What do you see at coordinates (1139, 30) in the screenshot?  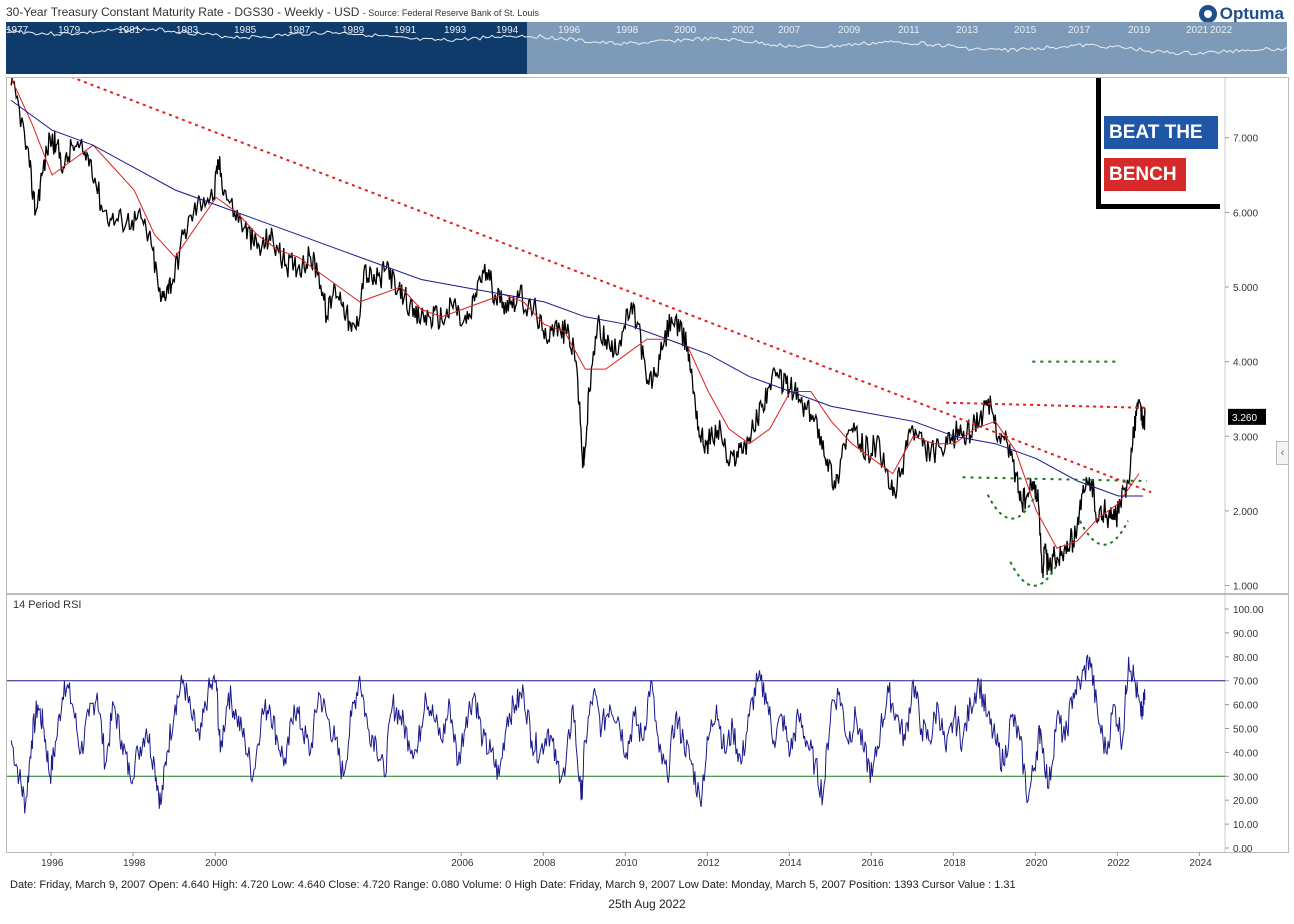 I see `navigator-year: 2019` at bounding box center [1139, 30].